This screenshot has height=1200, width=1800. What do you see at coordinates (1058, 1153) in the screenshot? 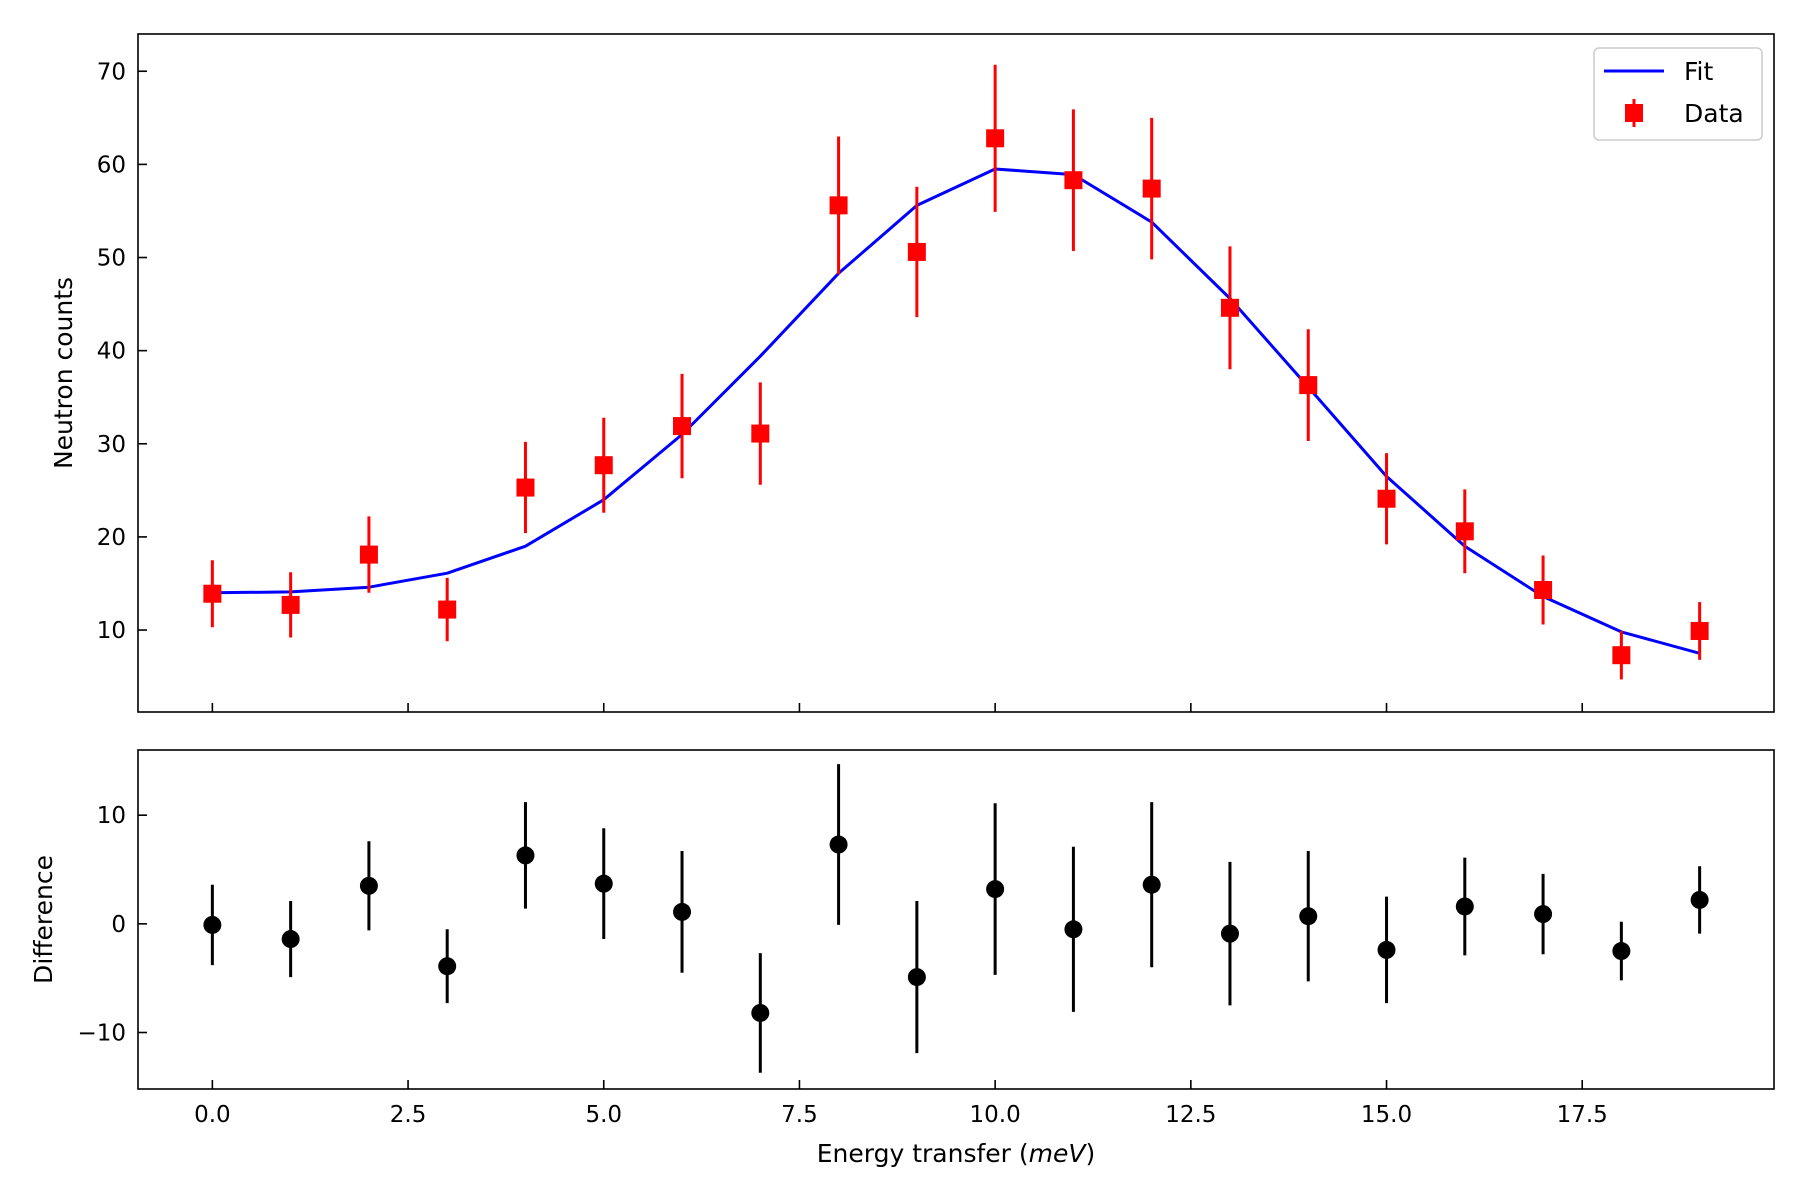
I see `x-axis-label-unit: meV` at bounding box center [1058, 1153].